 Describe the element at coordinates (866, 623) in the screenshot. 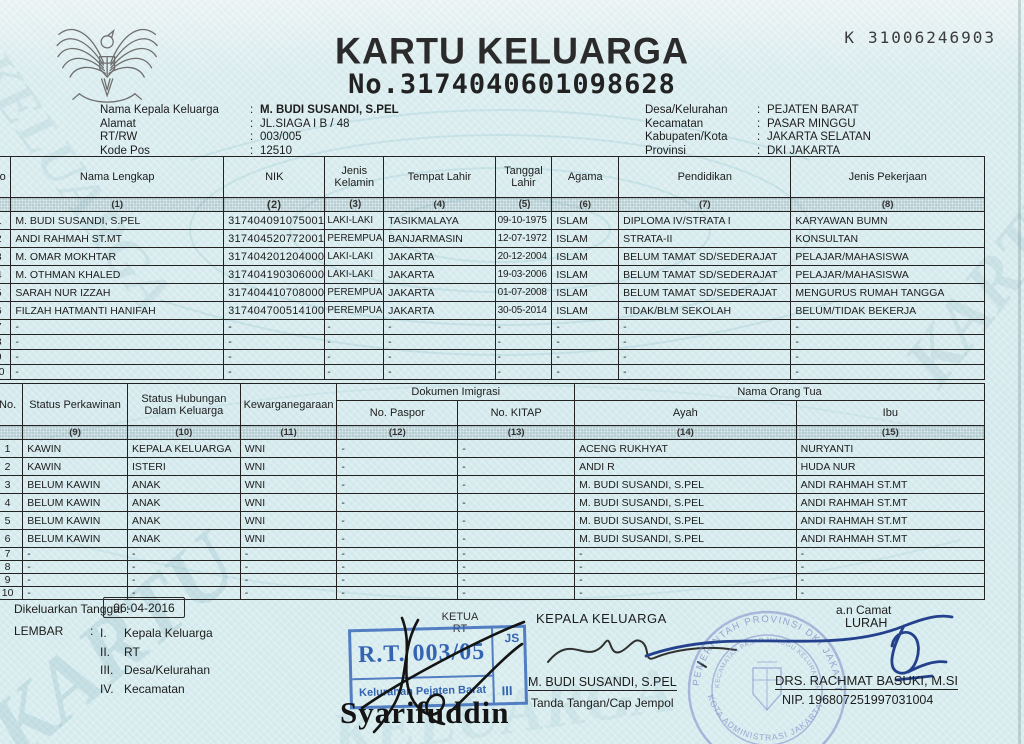

I see `lurah-label: LURAH` at that location.